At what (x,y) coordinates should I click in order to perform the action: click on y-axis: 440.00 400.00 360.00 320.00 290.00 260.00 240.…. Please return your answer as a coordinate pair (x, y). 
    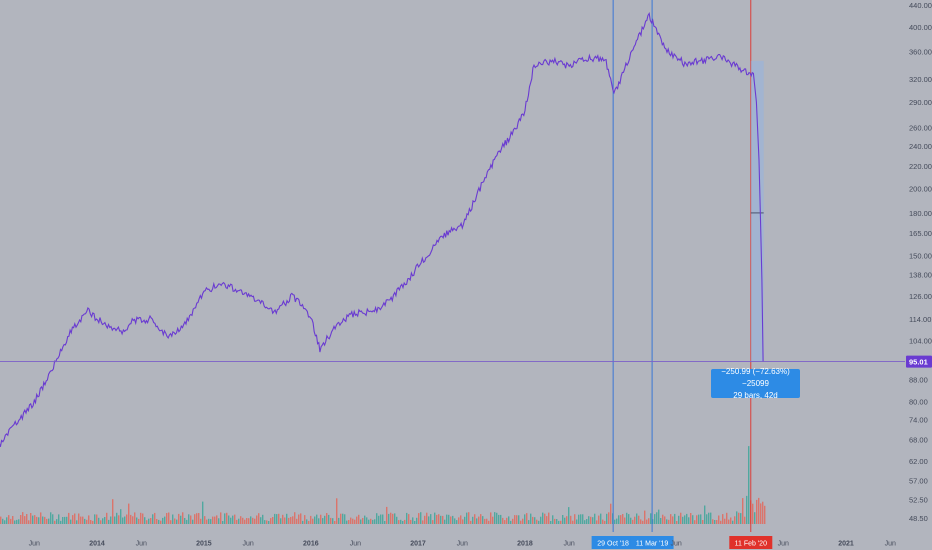
    Looking at the image, I should click on (919, 262).